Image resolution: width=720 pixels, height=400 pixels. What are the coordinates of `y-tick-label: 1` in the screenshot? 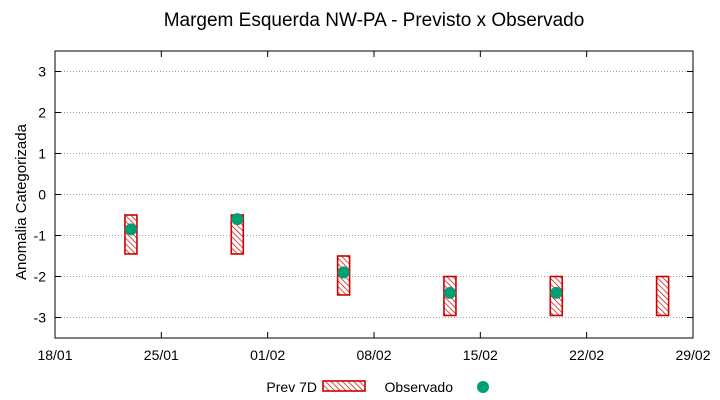 It's located at (42, 154).